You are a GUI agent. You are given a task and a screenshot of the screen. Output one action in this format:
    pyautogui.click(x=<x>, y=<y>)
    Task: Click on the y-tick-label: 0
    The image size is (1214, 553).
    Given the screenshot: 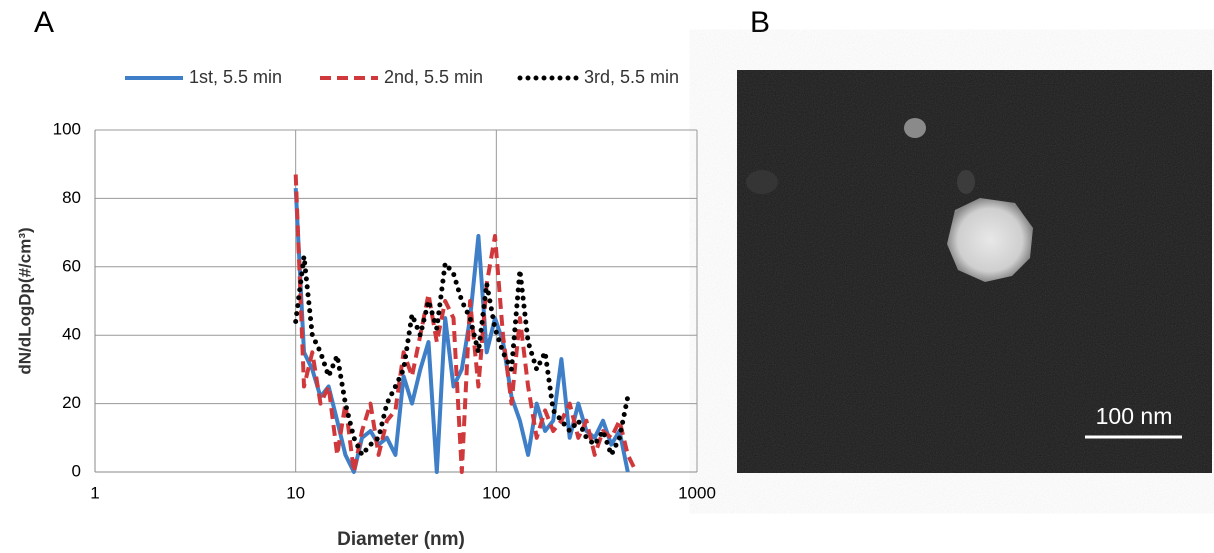 What is the action you would take?
    pyautogui.click(x=76, y=470)
    